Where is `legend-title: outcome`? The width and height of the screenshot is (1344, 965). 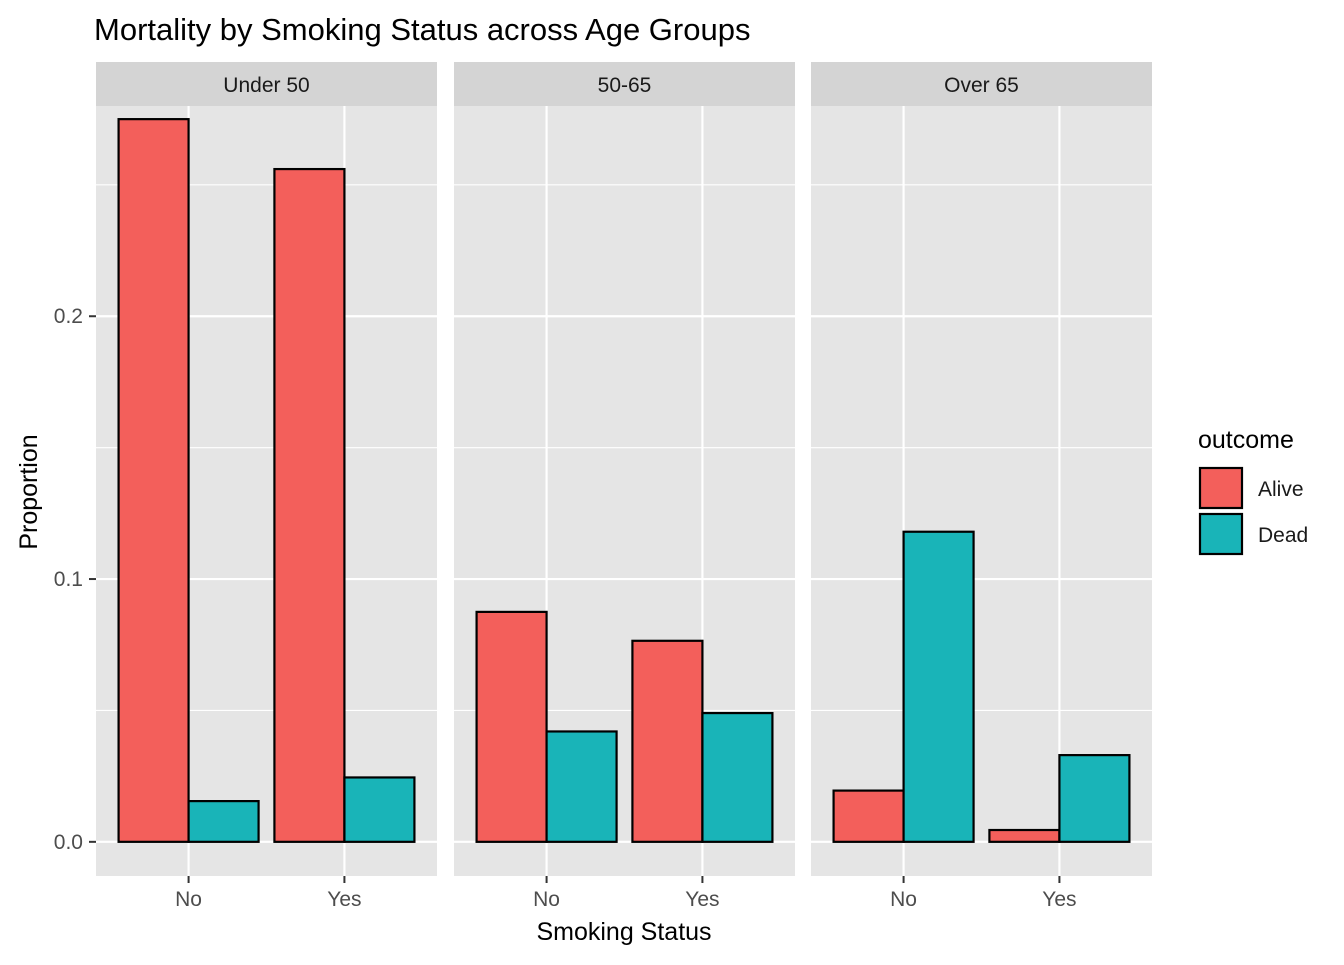 legend-title: outcome is located at coordinates (1246, 440).